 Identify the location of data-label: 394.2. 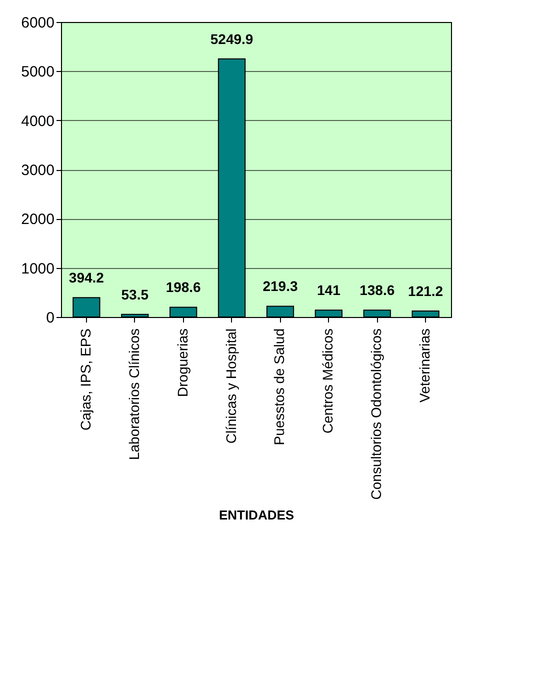
(86, 278).